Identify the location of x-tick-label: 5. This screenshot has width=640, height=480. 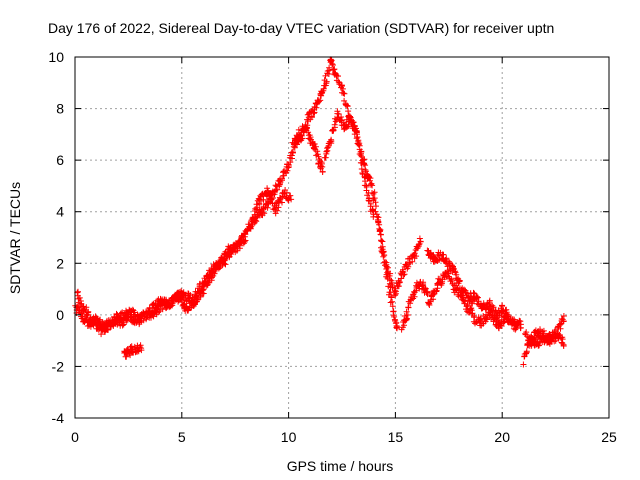
(182, 437).